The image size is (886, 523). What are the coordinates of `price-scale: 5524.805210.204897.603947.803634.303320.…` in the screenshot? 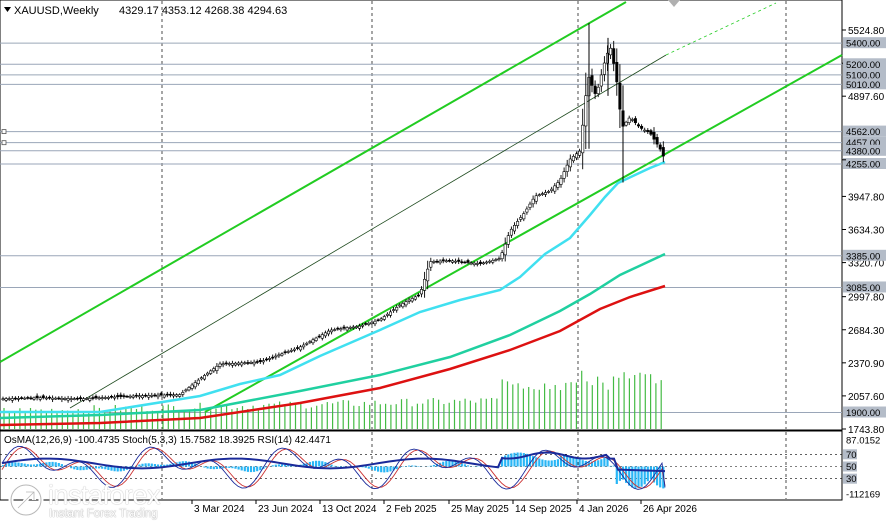 It's located at (864, 231).